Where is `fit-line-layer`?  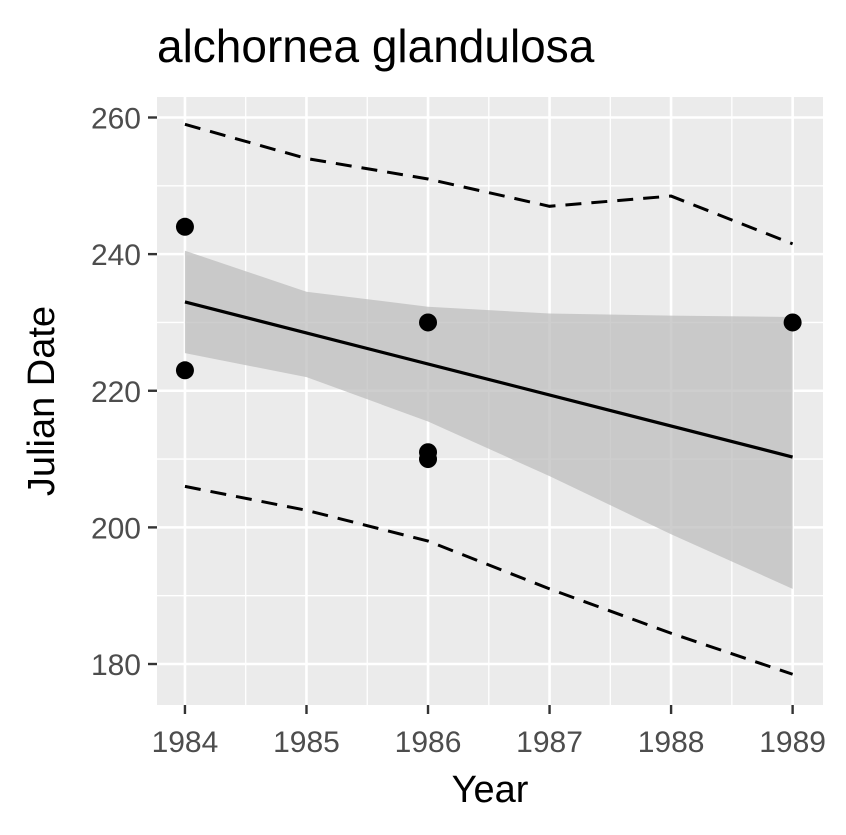
fit-line-layer is located at coordinates (489, 379).